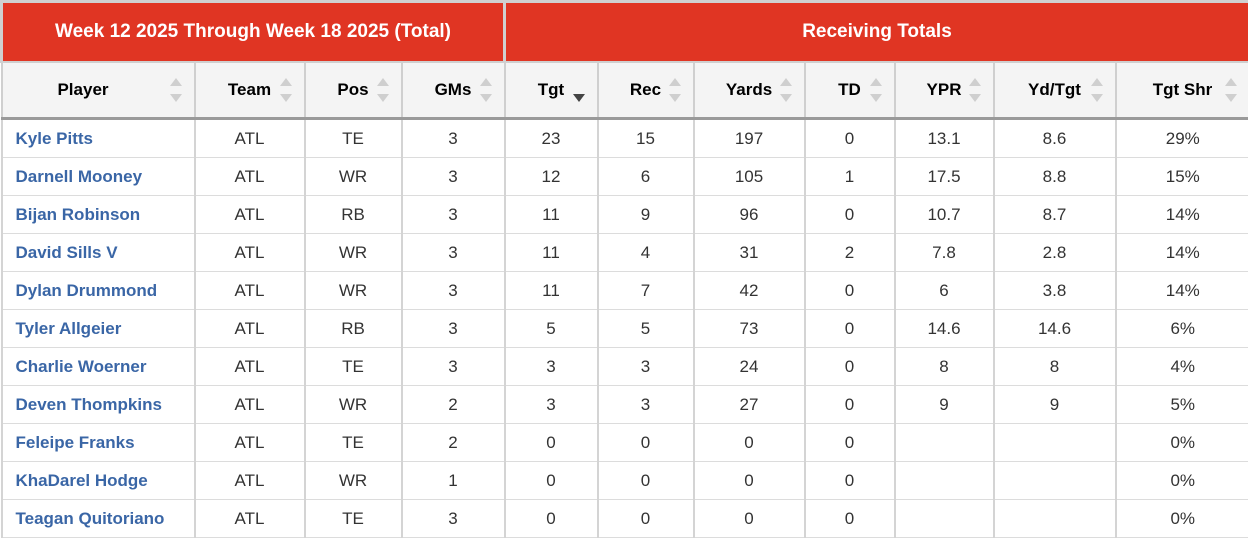 This screenshot has width=1248, height=554. Describe the element at coordinates (624, 138) in the screenshot. I see `table-row: Kyle Pitts ATL TE 3 23 15 197 0 13.1 8.6 29%` at that location.